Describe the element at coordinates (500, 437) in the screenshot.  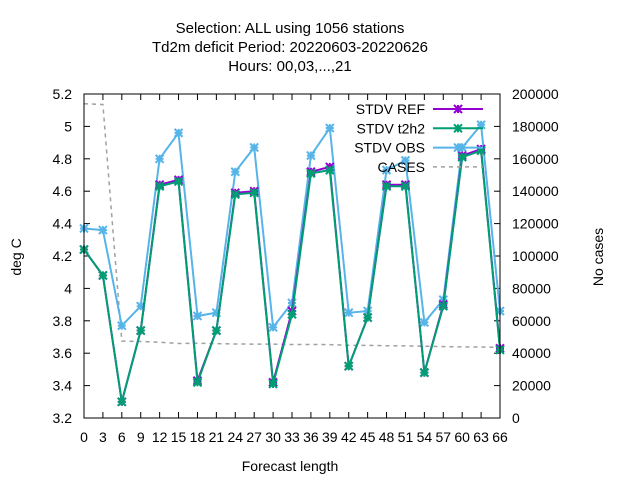
I see `x-tick-label: 66` at that location.